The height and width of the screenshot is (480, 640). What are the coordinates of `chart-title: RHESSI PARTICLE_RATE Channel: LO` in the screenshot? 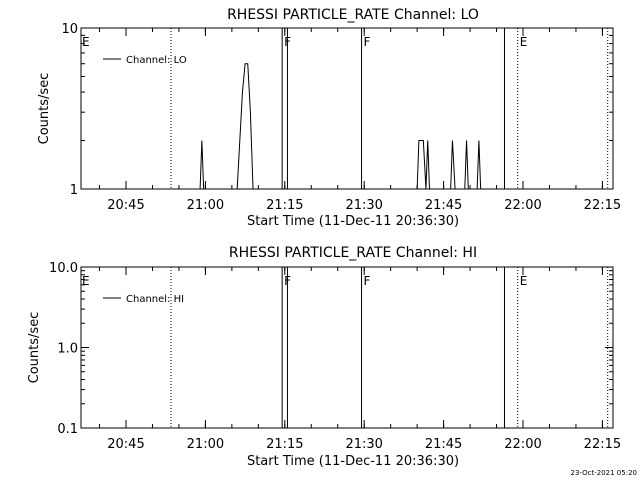 It's located at (353, 15).